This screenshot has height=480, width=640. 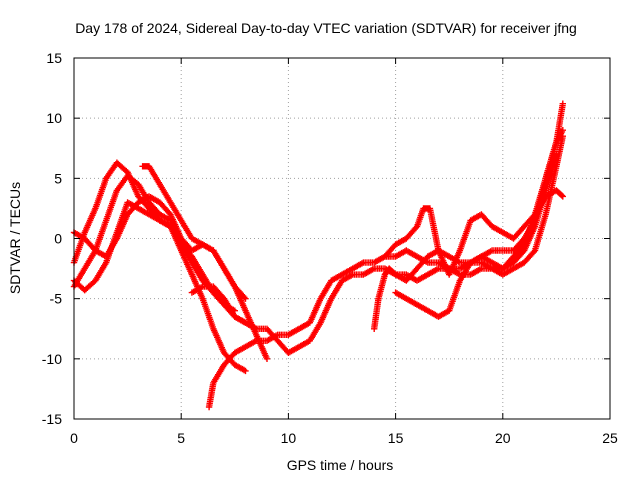 What do you see at coordinates (58, 178) in the screenshot?
I see `y-tick-label: 5` at bounding box center [58, 178].